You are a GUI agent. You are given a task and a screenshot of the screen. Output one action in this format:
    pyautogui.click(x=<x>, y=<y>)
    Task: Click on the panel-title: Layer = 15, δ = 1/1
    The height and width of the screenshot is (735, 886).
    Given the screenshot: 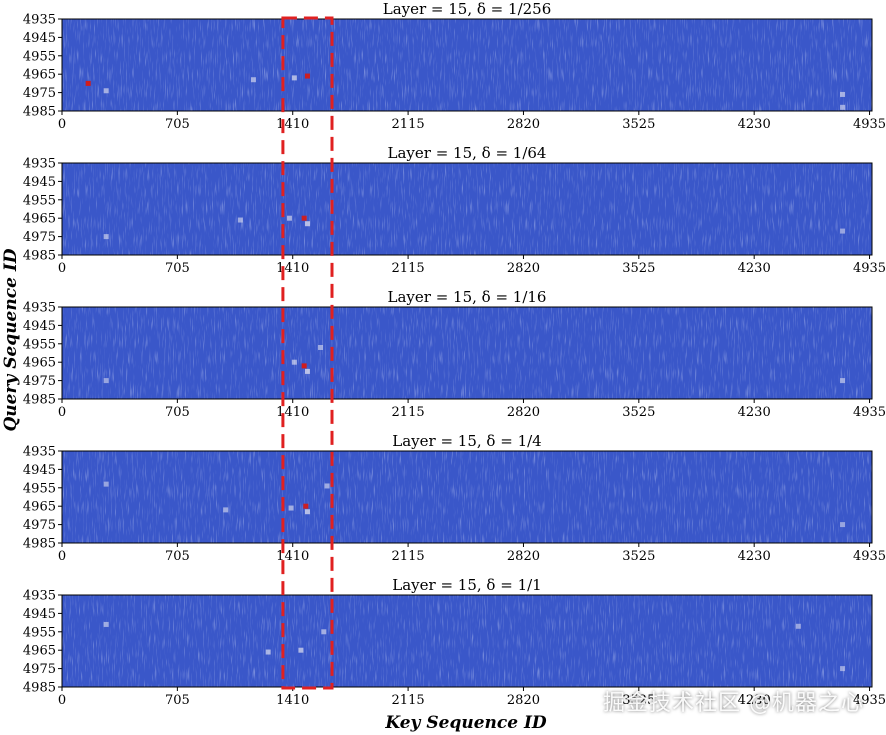 What is the action you would take?
    pyautogui.click(x=466, y=585)
    